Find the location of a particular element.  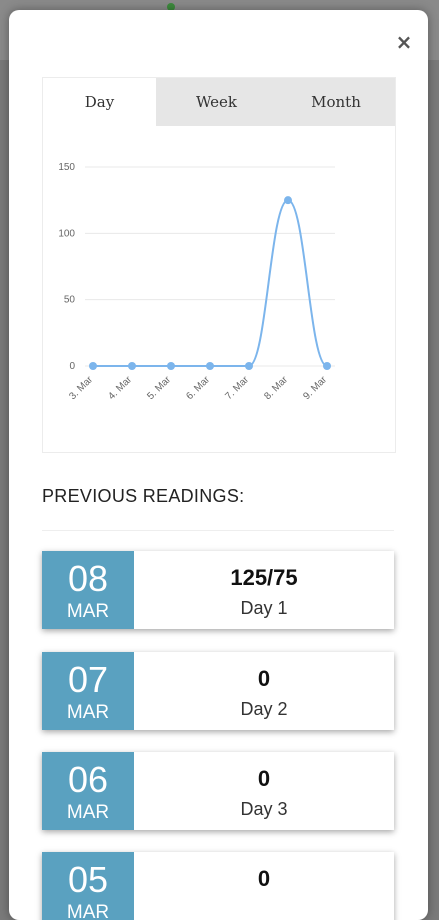

x-tick-label: 4. Mar is located at coordinates (120, 388).